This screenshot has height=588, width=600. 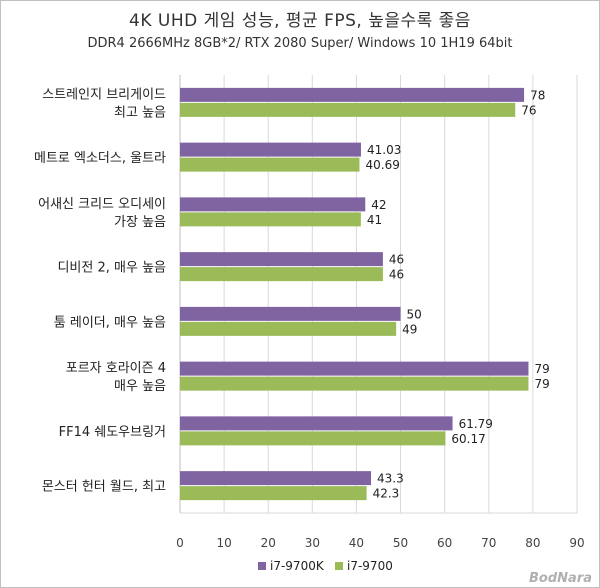 What do you see at coordinates (100, 158) in the screenshot?
I see `category-label: 메트로 엑소더스, 울트라` at bounding box center [100, 158].